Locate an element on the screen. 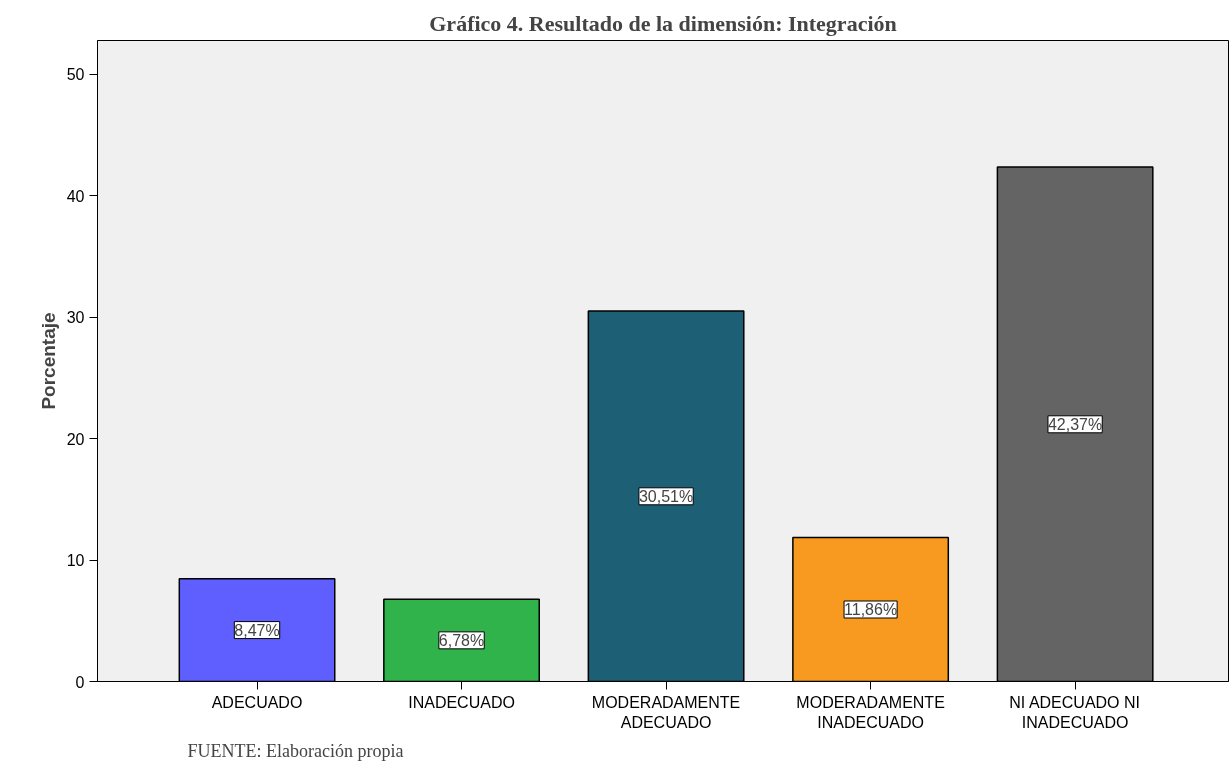 The height and width of the screenshot is (765, 1230). chart-title: Gráfico 4. Resultado de la dimensión: Integración is located at coordinates (663, 23).